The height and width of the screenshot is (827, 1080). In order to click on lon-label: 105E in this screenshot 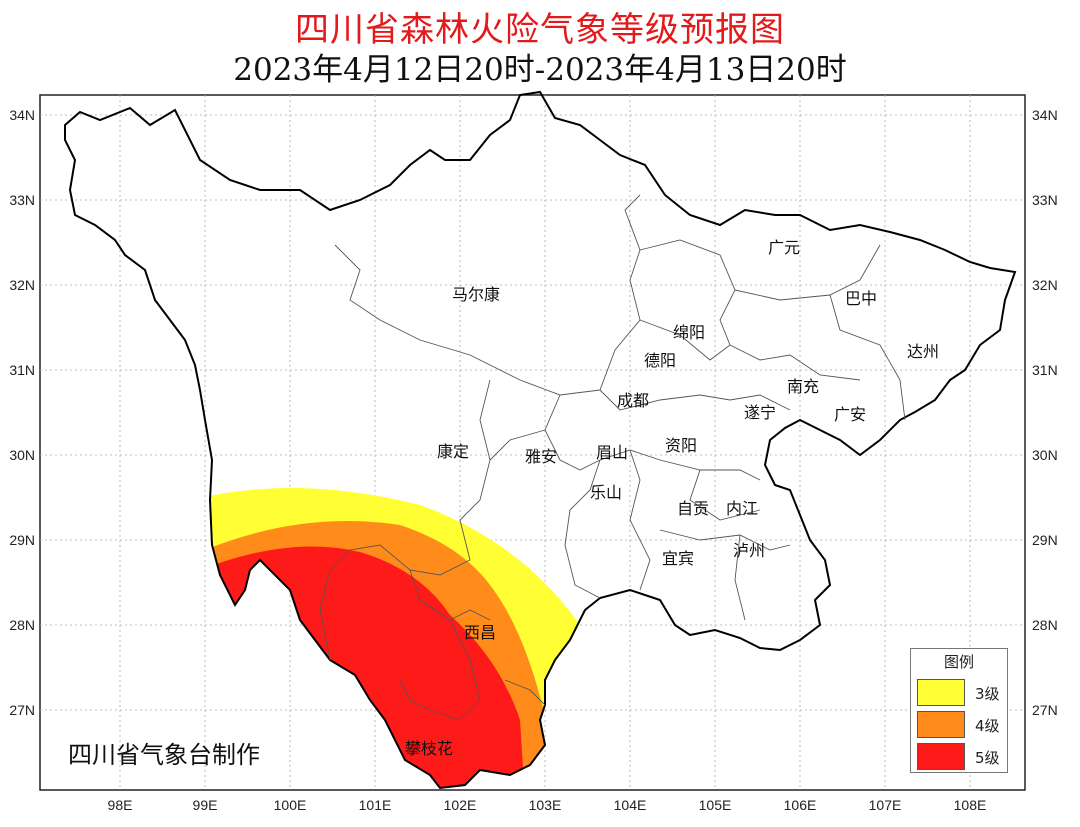, I will do `click(715, 805)`.